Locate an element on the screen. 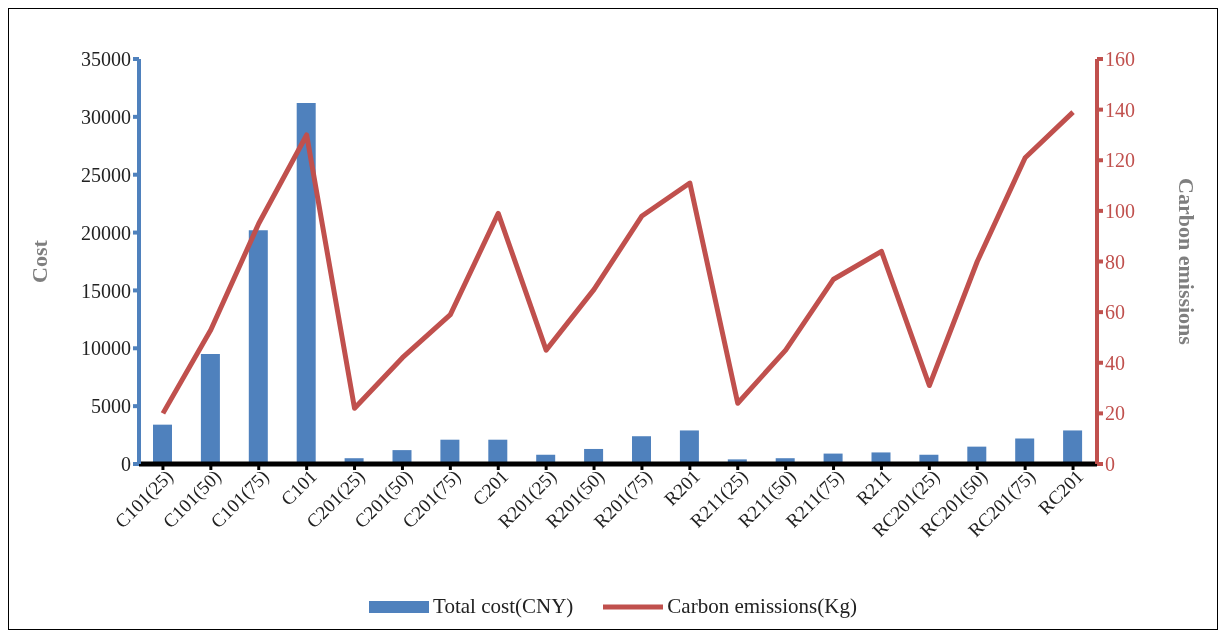 This screenshot has height=639, width=1226. y-tick-label: 0 is located at coordinates (126, 464).